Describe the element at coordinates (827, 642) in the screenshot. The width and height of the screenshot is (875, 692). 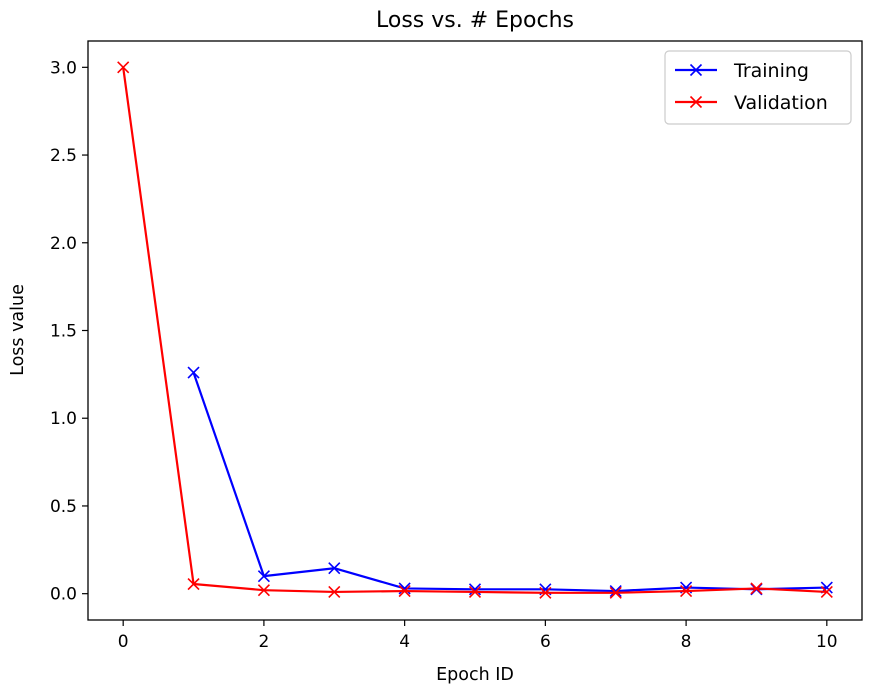
I see `x-tick-label: 10` at that location.